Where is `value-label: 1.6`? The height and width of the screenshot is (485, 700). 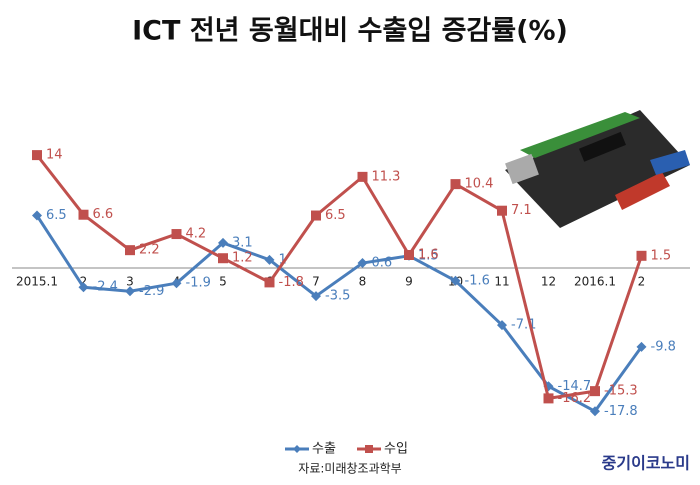
value-label: 1.6 is located at coordinates (428, 255).